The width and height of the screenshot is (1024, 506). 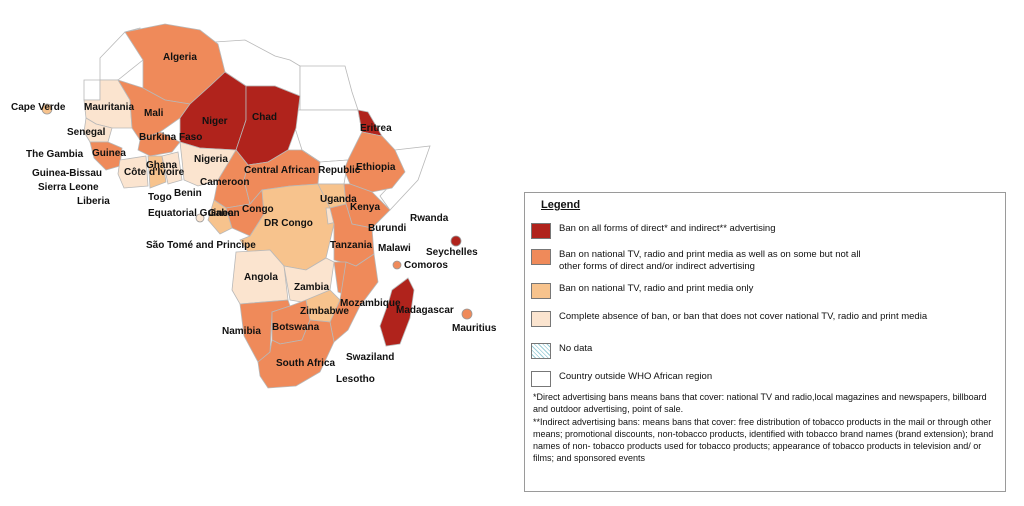 I want to click on legend-text-outside: Country outside WHO African region, so click(x=636, y=376).